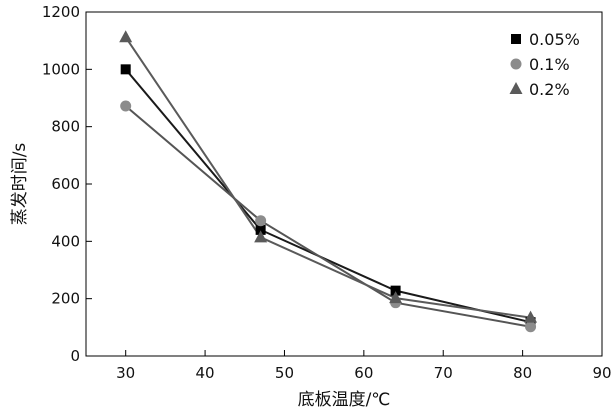 Image resolution: width=612 pixels, height=413 pixels. I want to click on legend-item: 0.2%, so click(539, 89).